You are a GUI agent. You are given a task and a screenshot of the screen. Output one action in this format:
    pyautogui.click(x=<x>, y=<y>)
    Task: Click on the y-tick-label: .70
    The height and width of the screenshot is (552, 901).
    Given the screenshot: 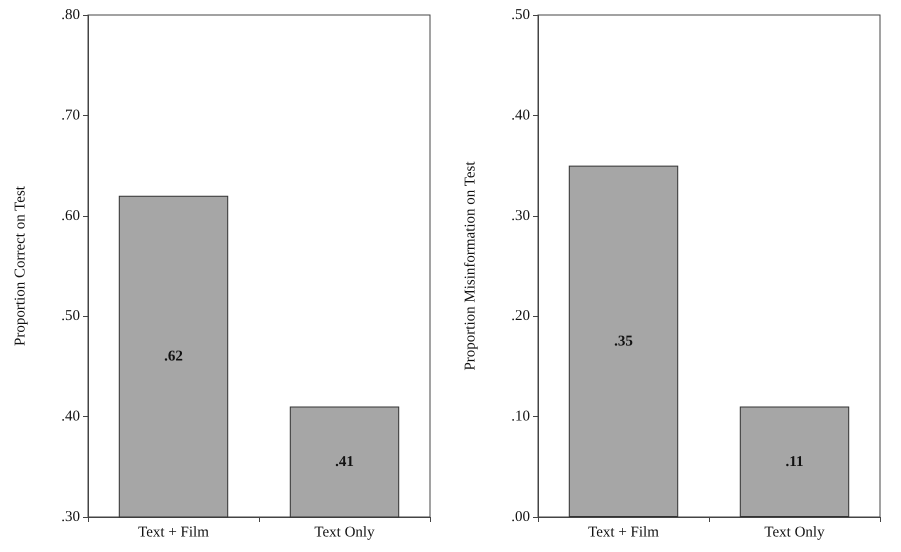 What is the action you would take?
    pyautogui.click(x=70, y=115)
    